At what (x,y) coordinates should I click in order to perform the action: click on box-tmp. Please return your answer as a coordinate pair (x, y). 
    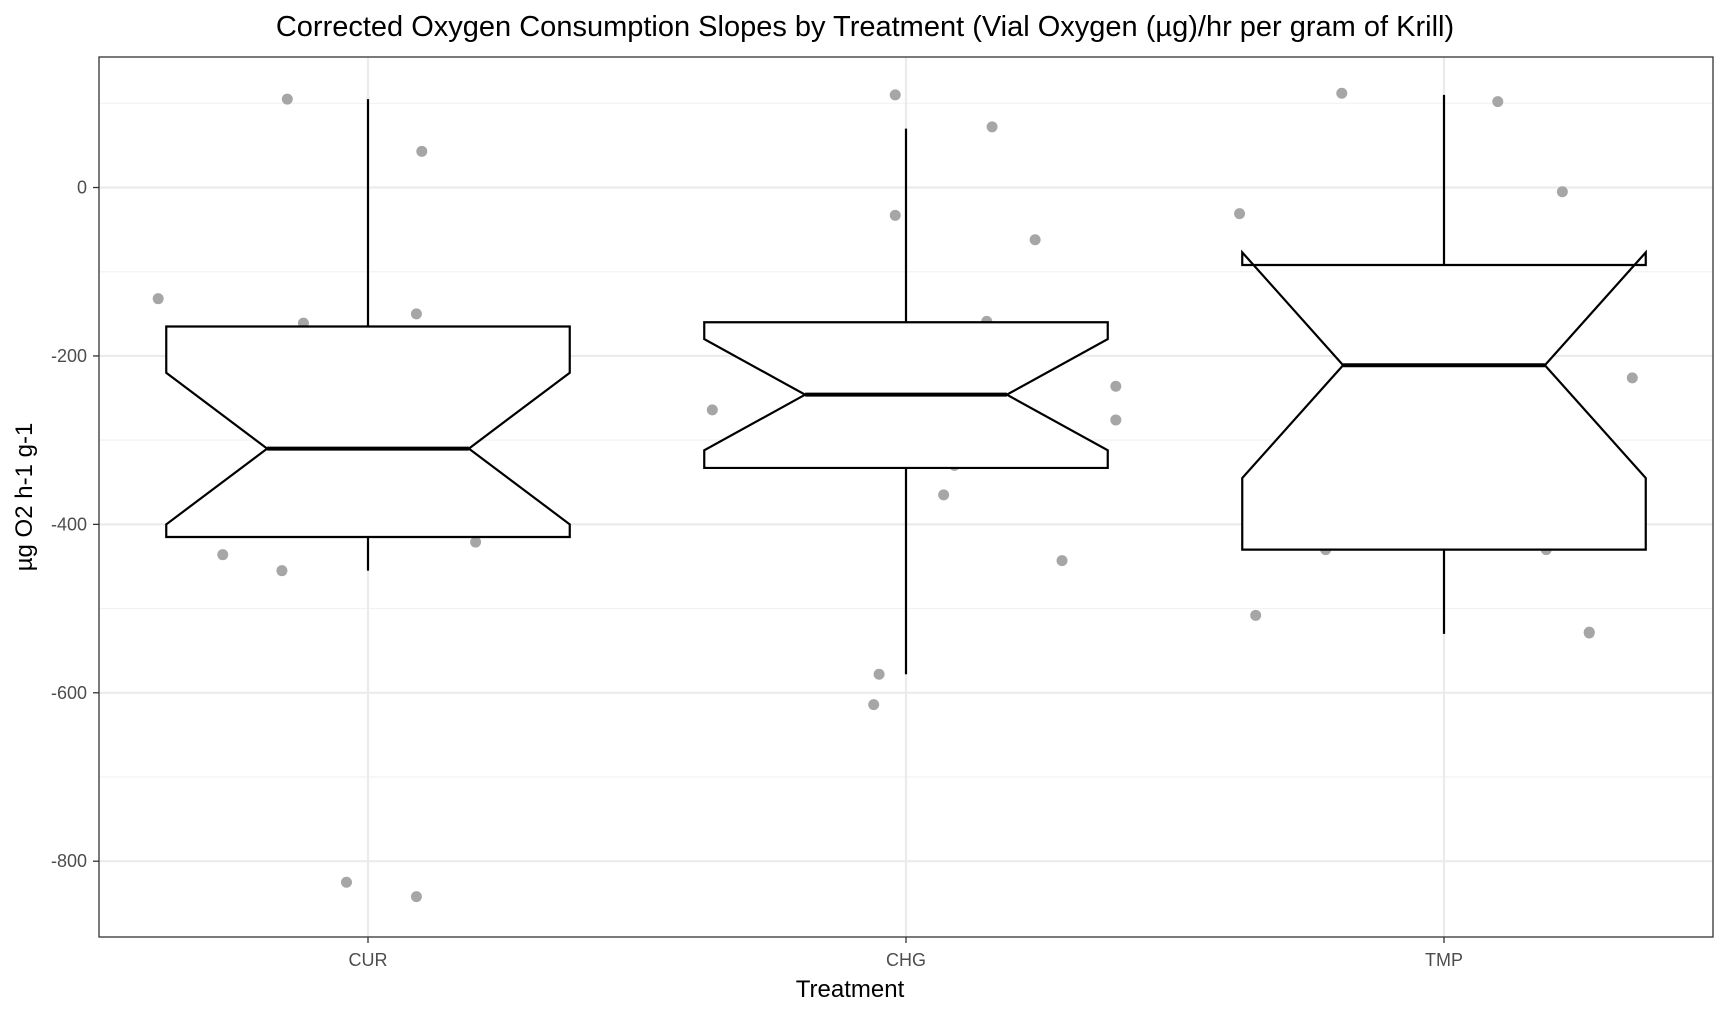
    Looking at the image, I should click on (1444, 364).